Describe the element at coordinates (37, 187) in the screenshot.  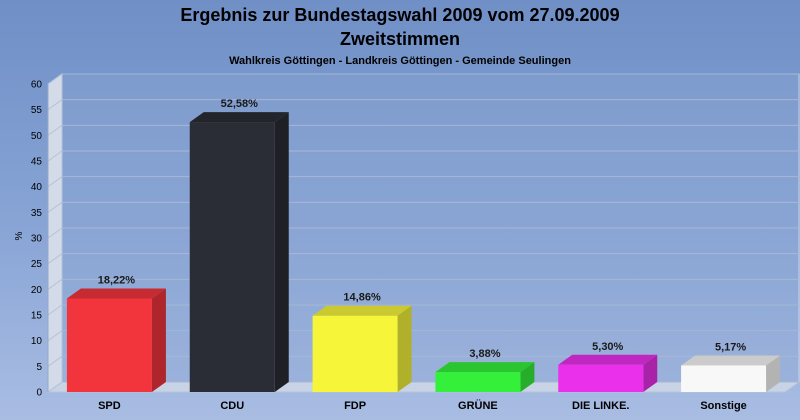
I see `y-tick-label: 40` at that location.